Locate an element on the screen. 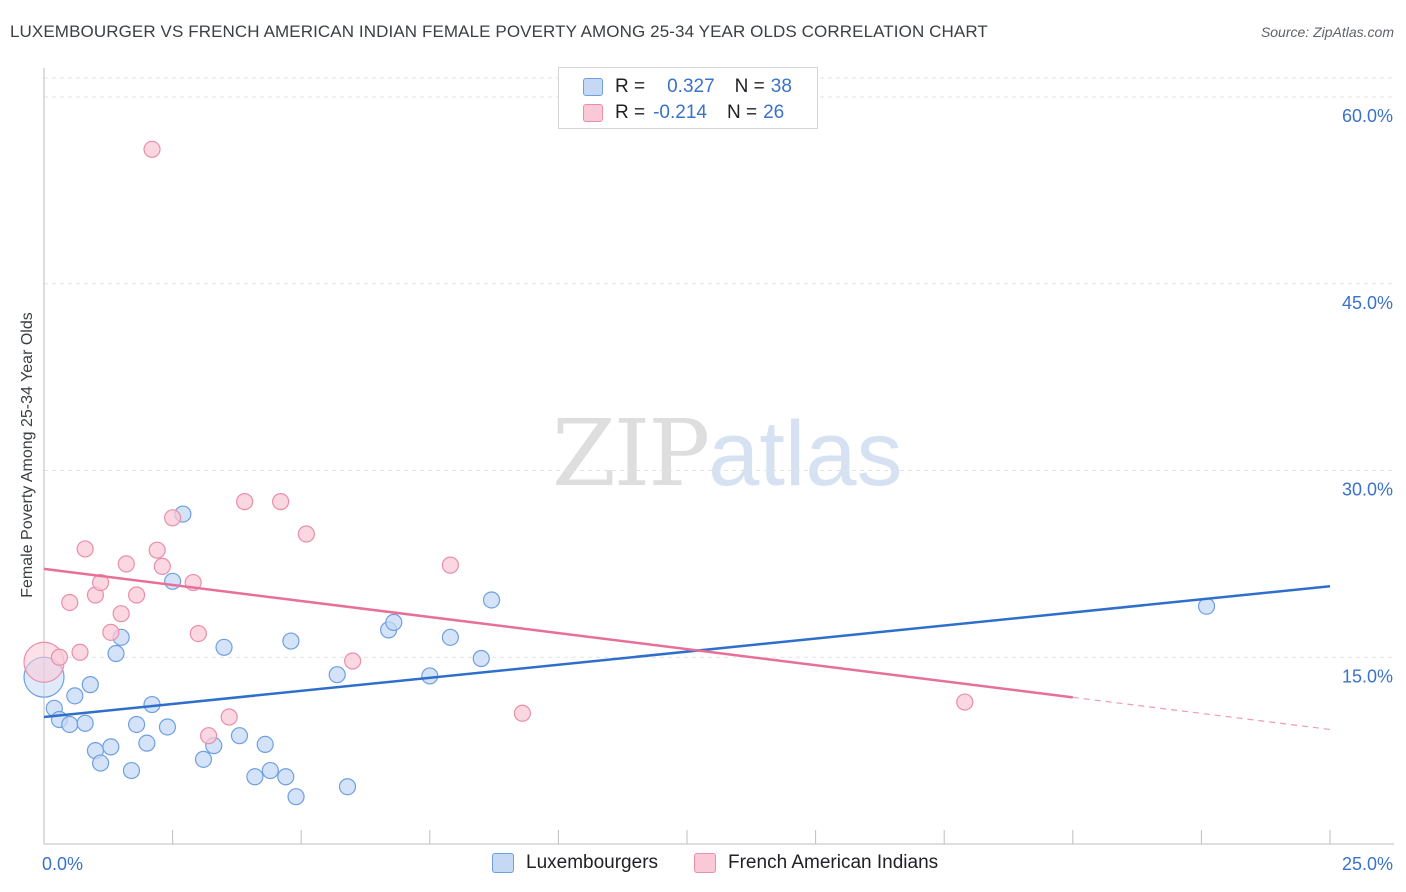  trend-line-extension-pink is located at coordinates (1201, 713).